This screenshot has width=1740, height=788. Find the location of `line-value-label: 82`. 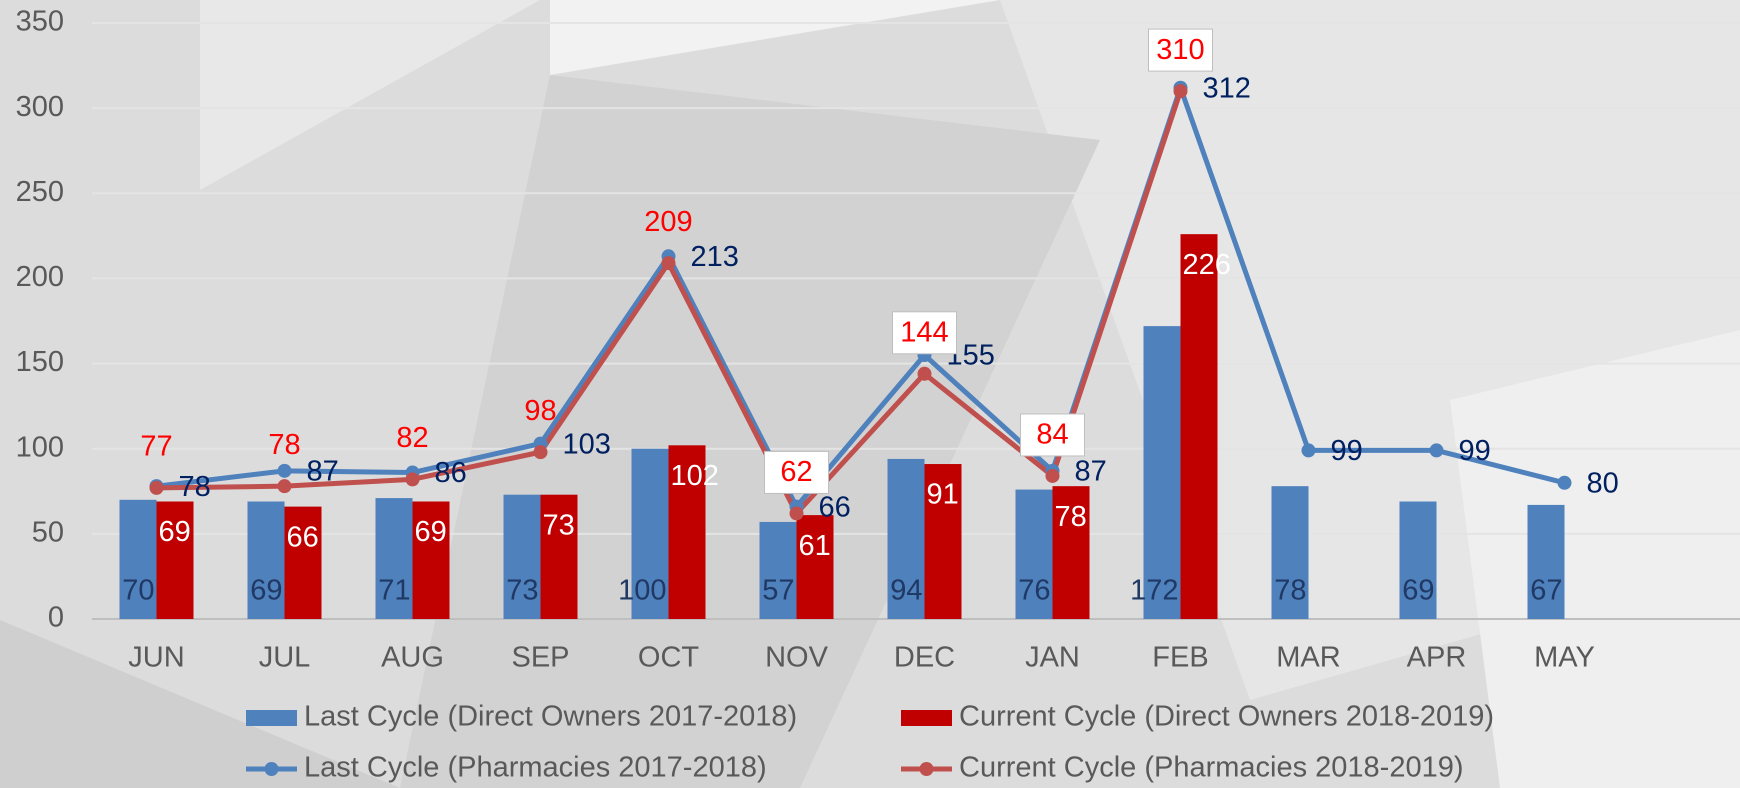

line-value-label: 82 is located at coordinates (412, 438).